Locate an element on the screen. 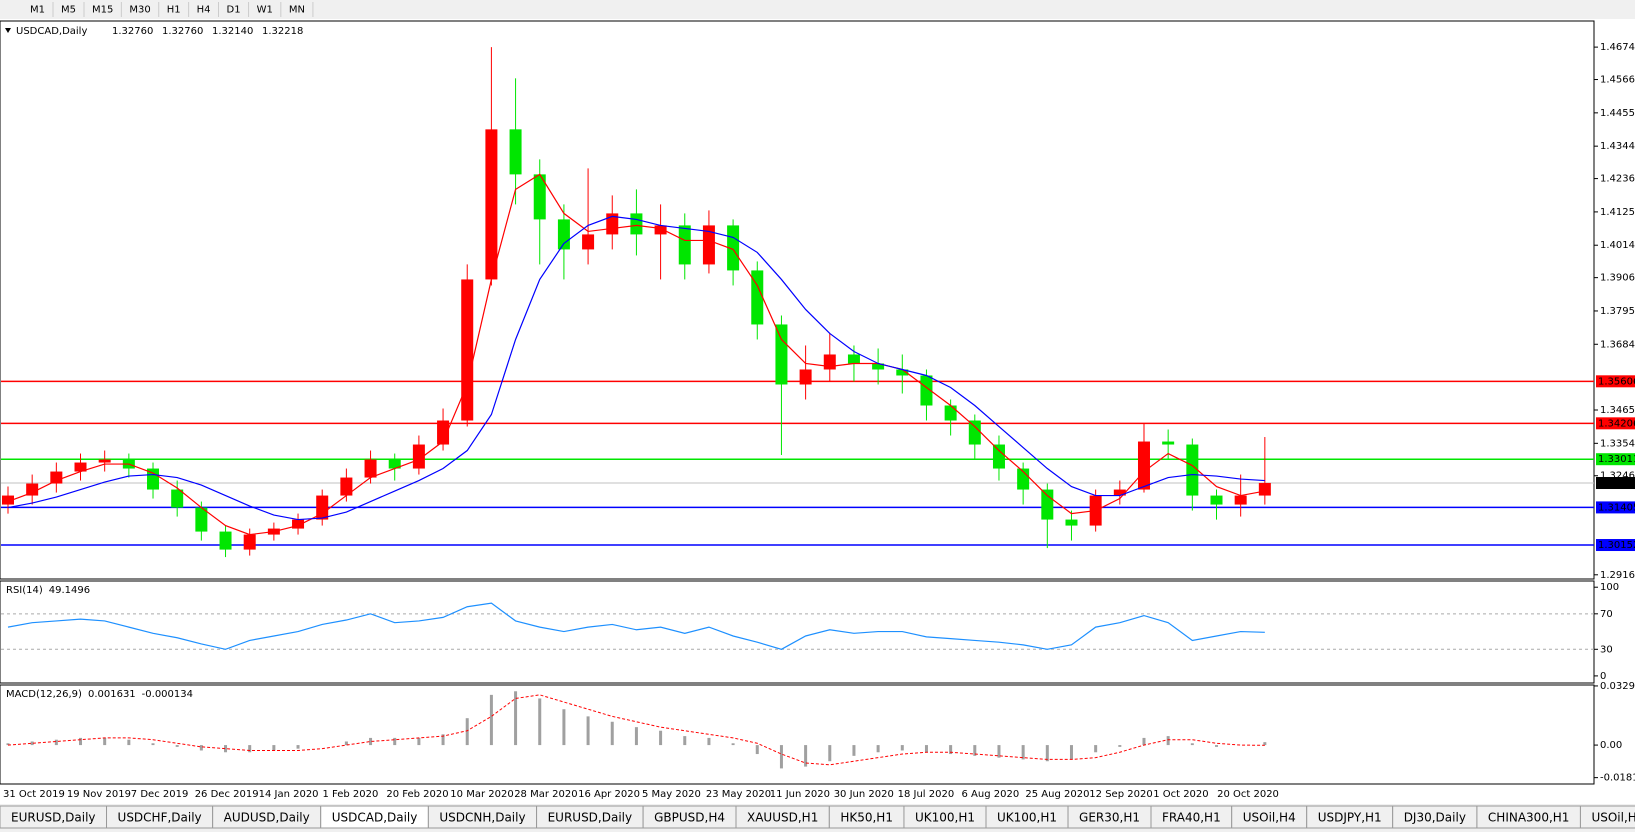 This screenshot has height=832, width=1635. tab: USDCAD,Daily is located at coordinates (374, 817).